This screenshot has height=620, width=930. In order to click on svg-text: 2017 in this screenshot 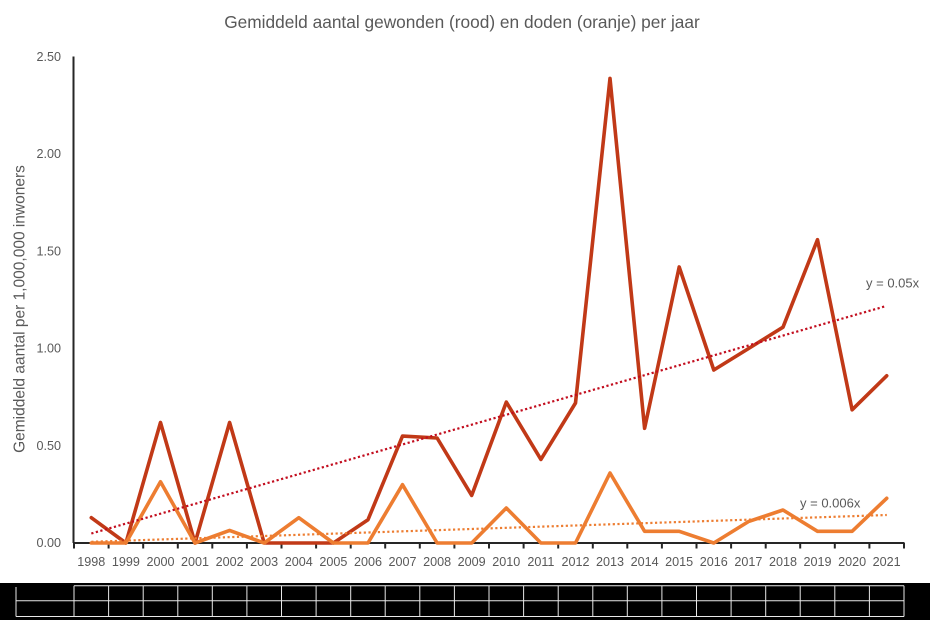, I will do `click(748, 562)`.